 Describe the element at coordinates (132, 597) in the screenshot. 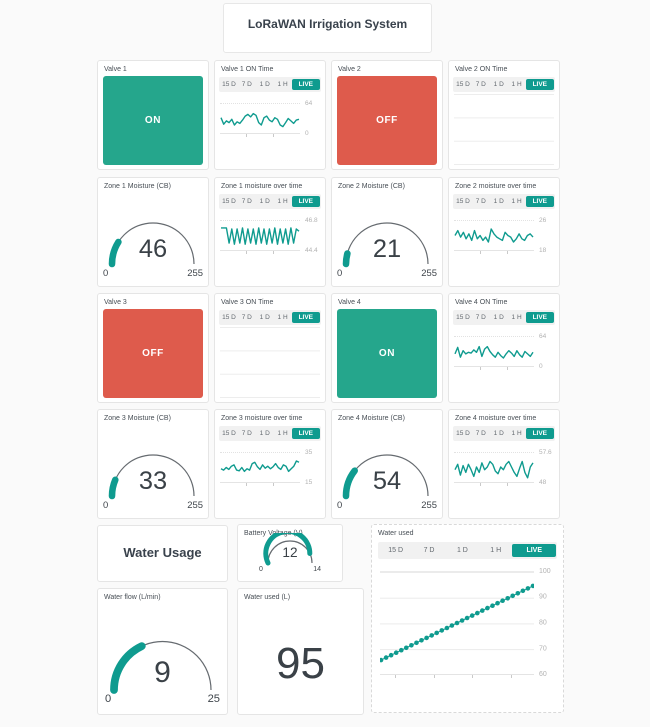

I see `panel-title: Water flow (L/min)` at that location.